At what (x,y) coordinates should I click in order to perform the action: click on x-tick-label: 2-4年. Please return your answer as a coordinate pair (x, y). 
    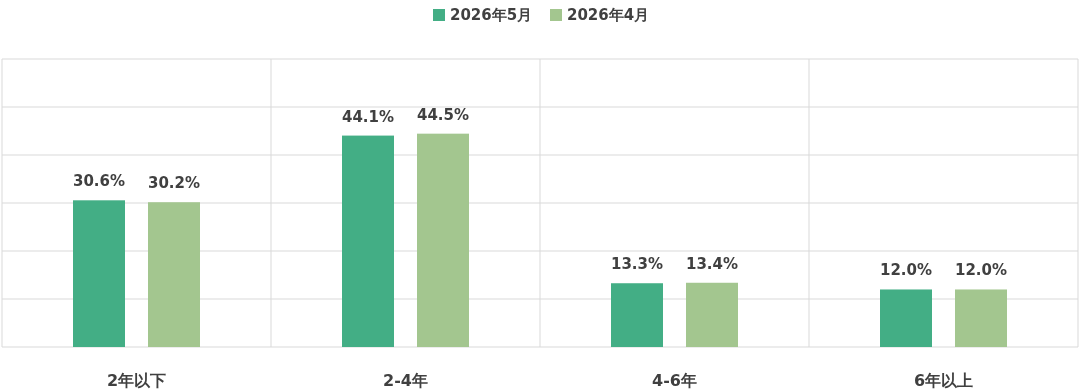
    Looking at the image, I should click on (405, 380).